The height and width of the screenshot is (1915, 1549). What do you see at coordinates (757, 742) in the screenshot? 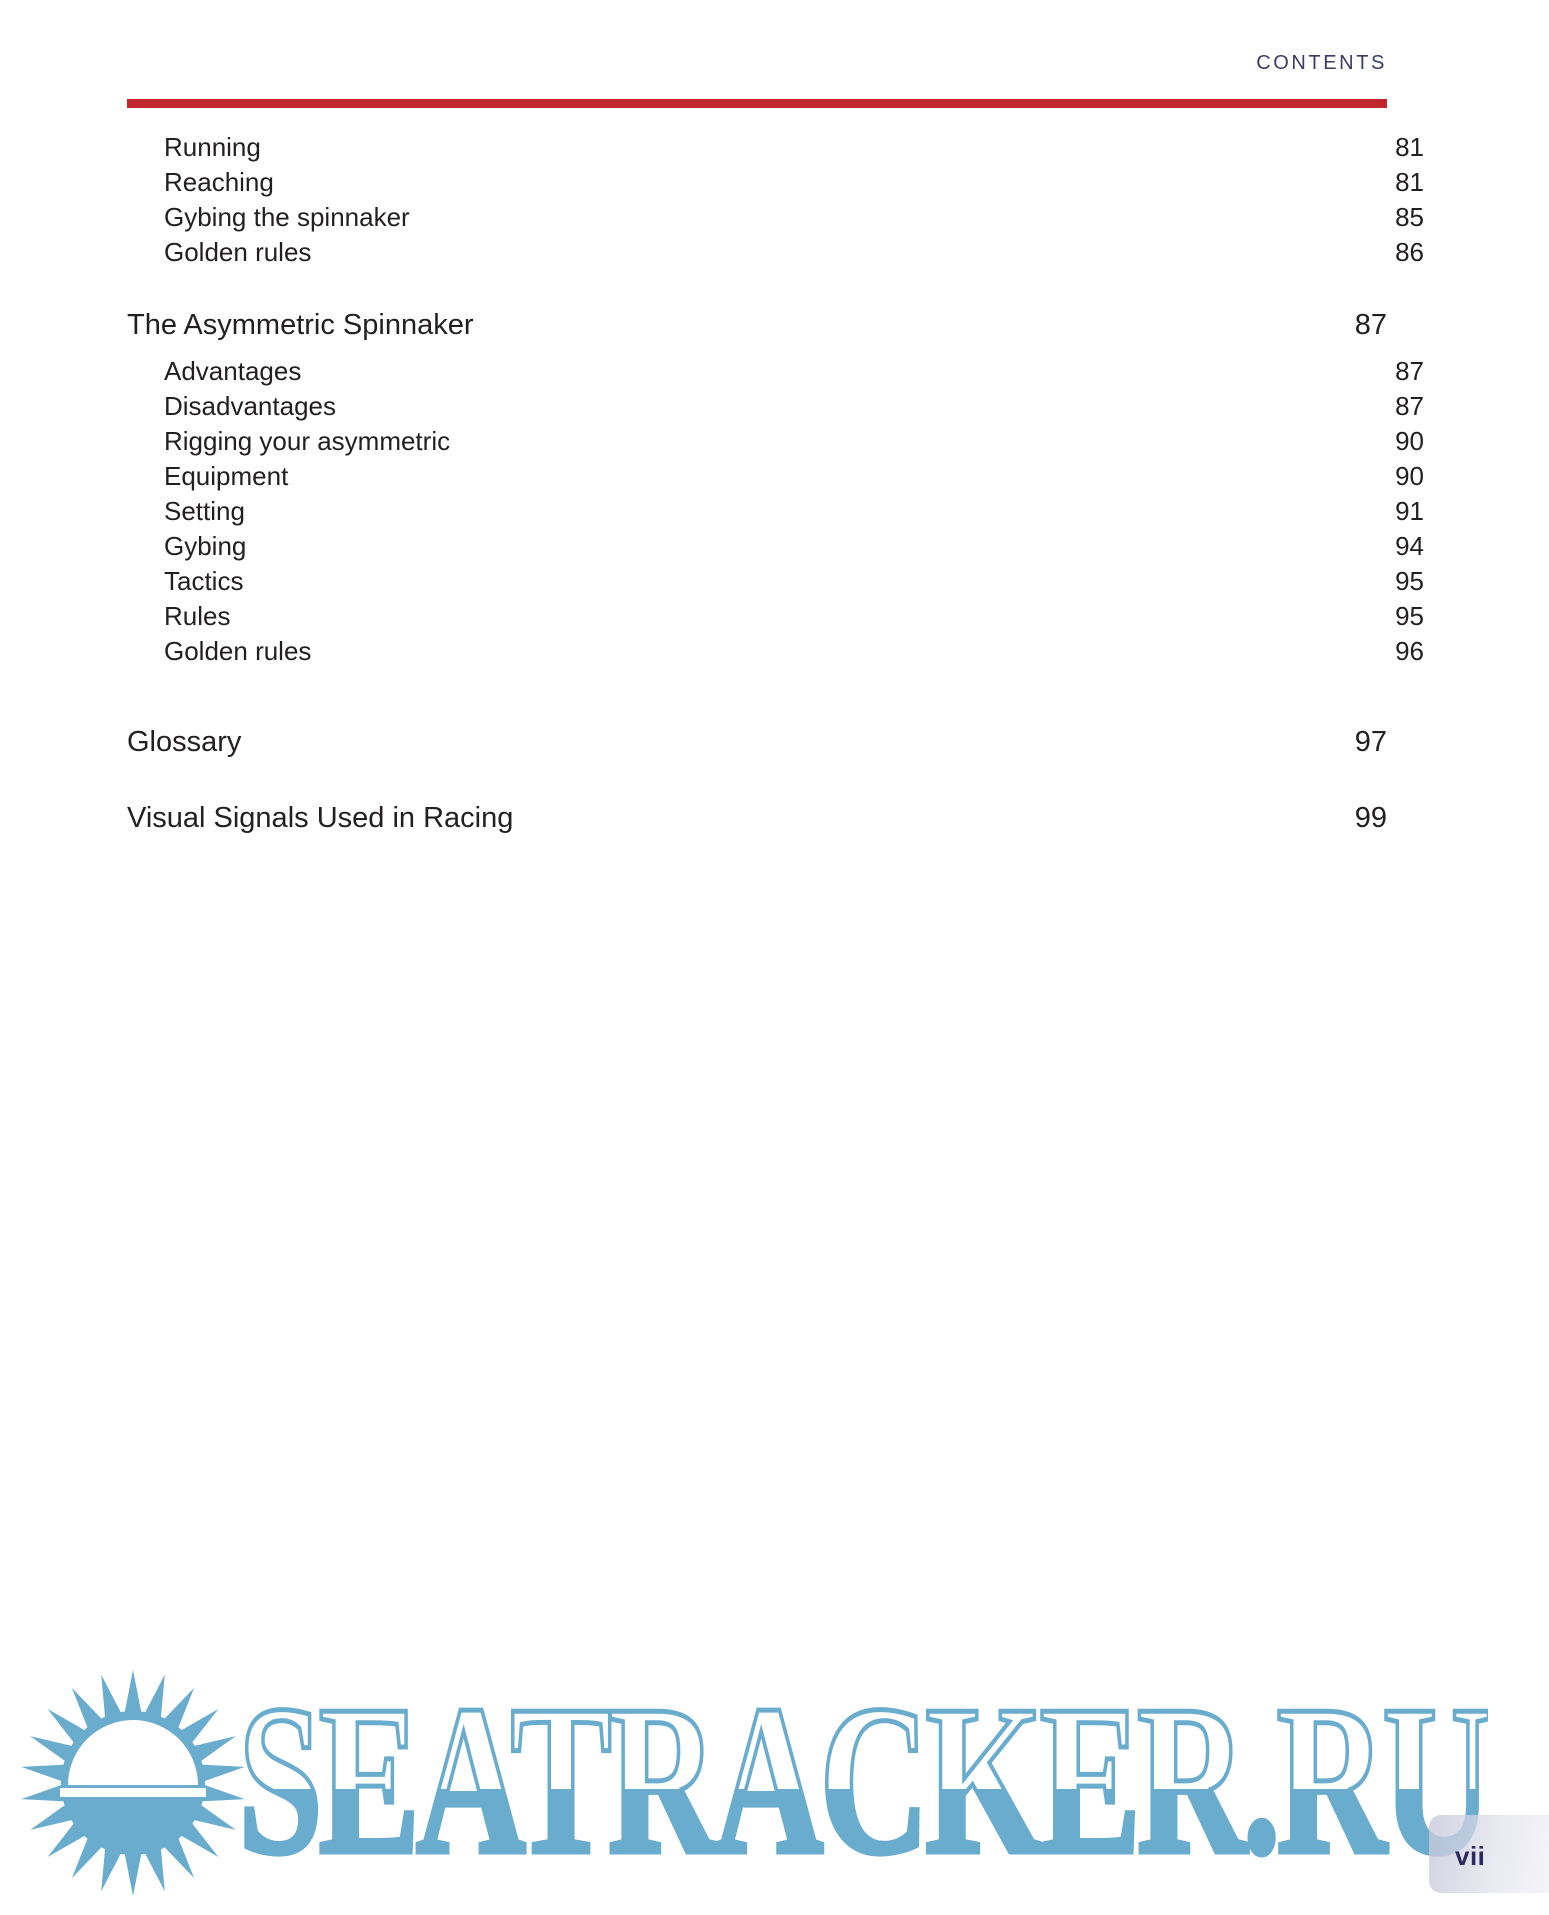
I see `toc-section-row: Glossary 97` at bounding box center [757, 742].